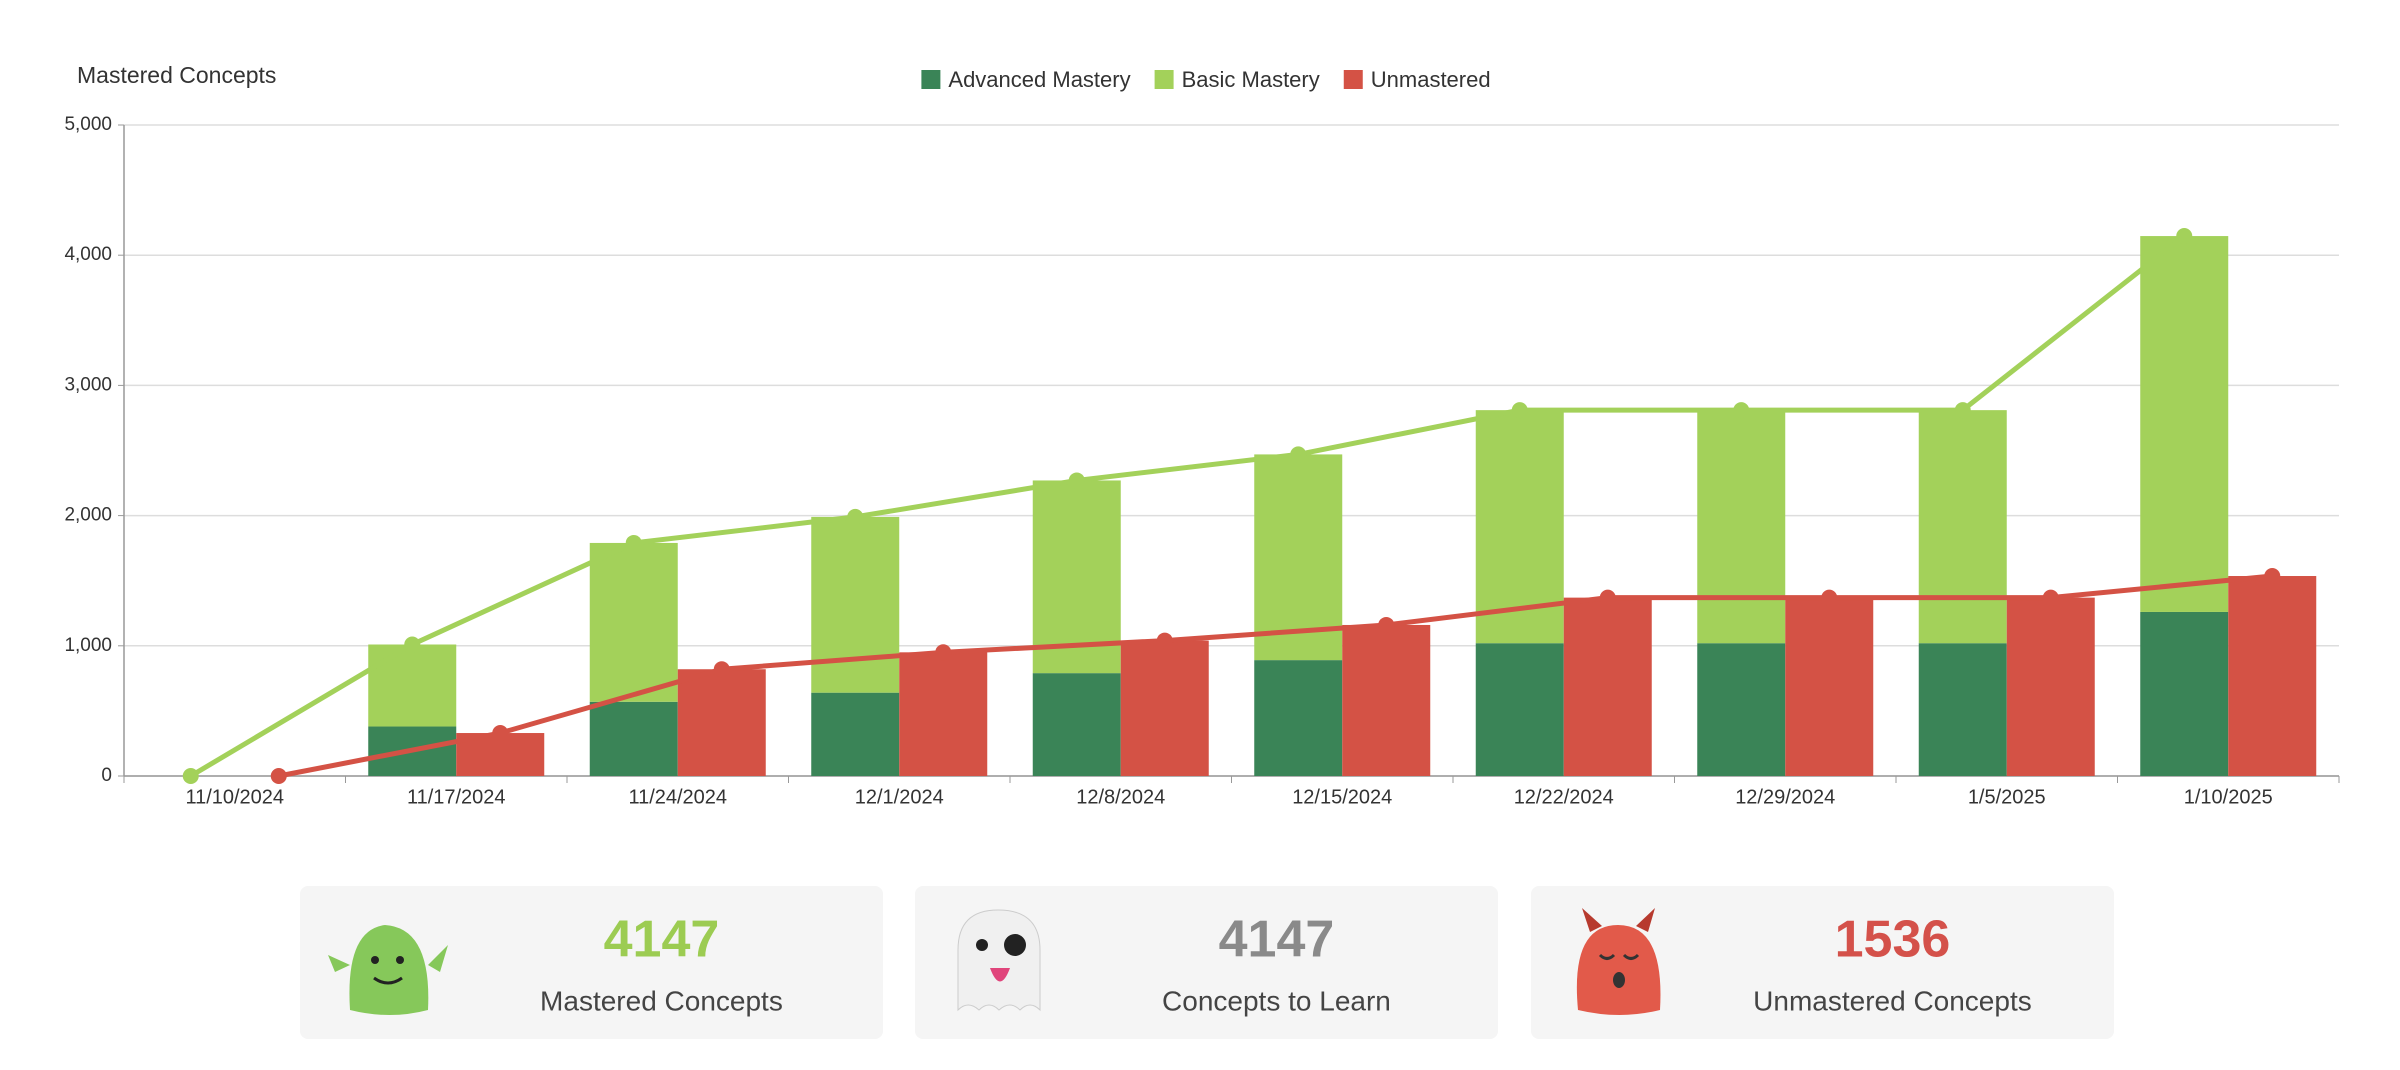  Describe the element at coordinates (456, 797) in the screenshot. I see `x-tick-label: 11/17/2024` at that location.